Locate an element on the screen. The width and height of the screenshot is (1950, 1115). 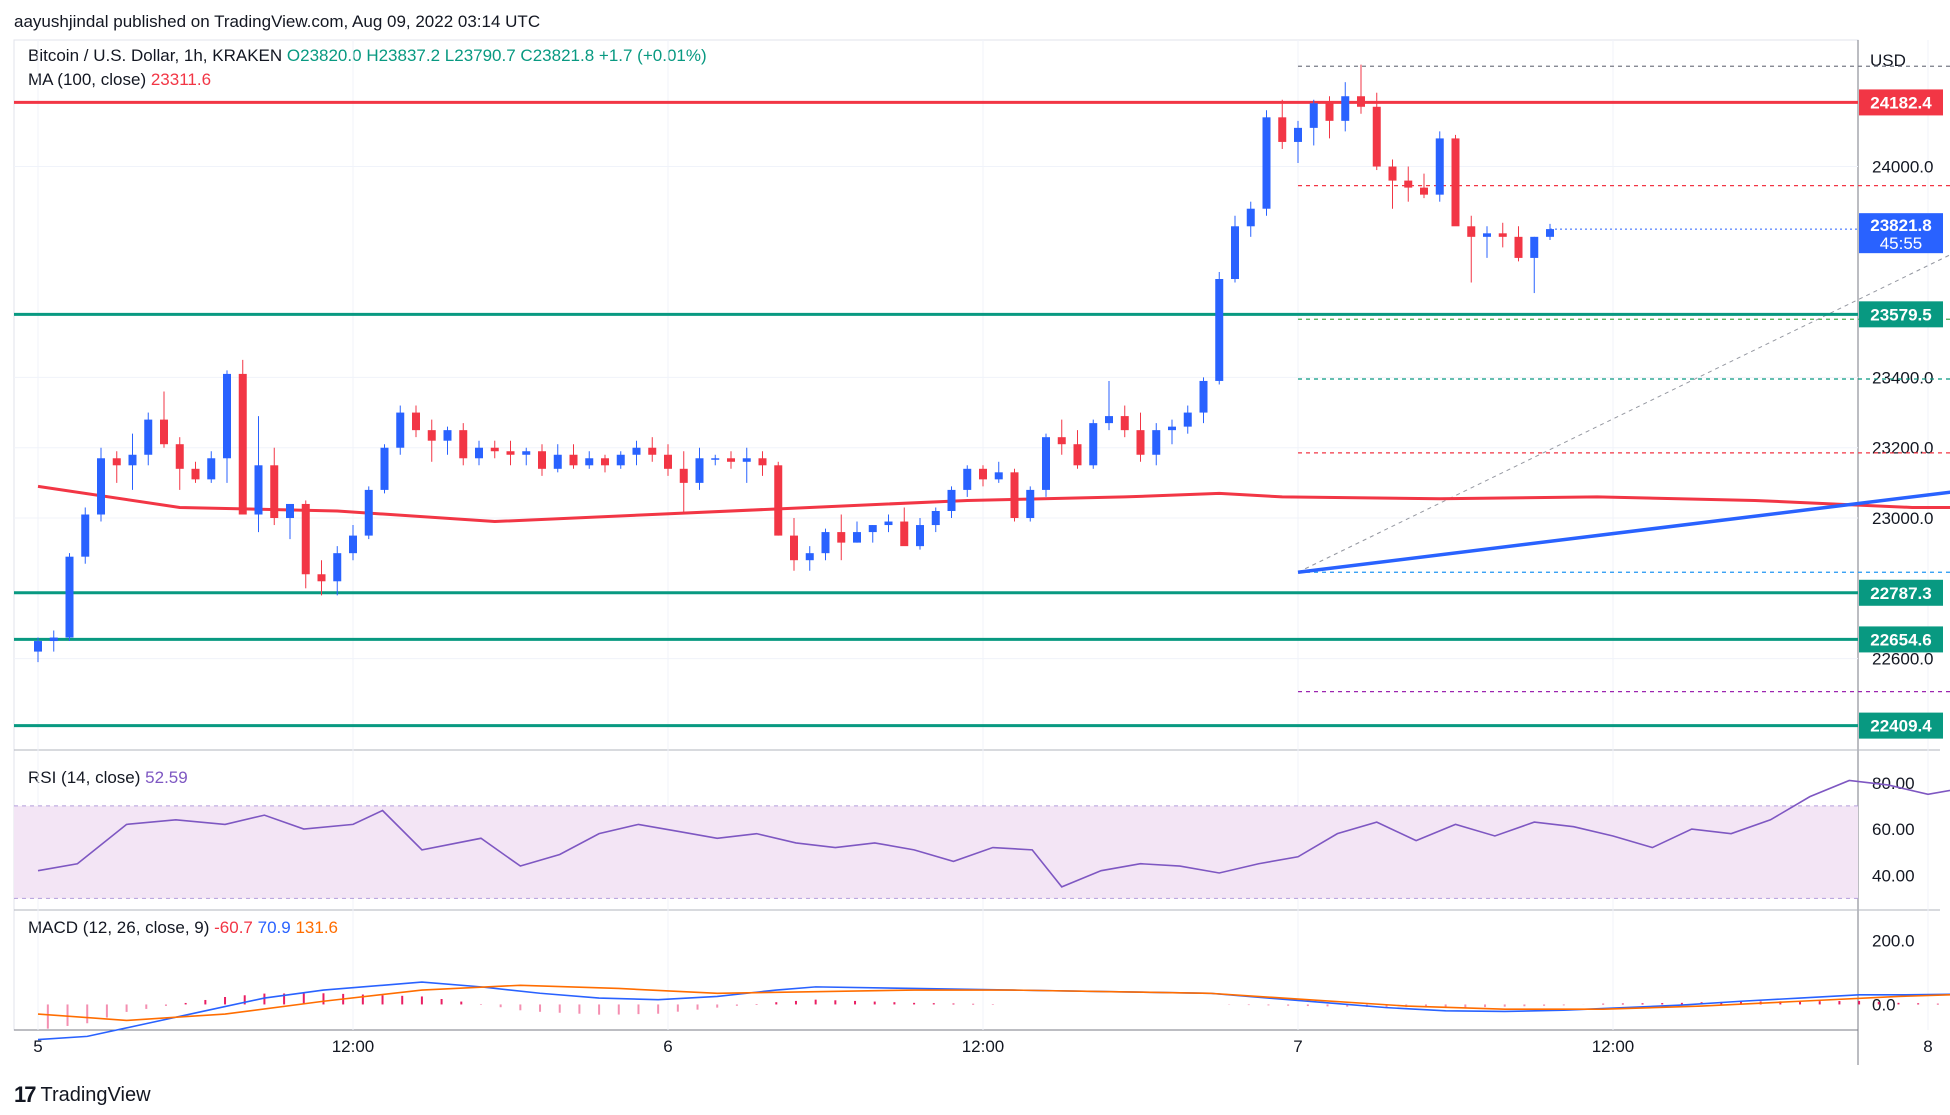
ma-label: MA (100, close) is located at coordinates (87, 79).